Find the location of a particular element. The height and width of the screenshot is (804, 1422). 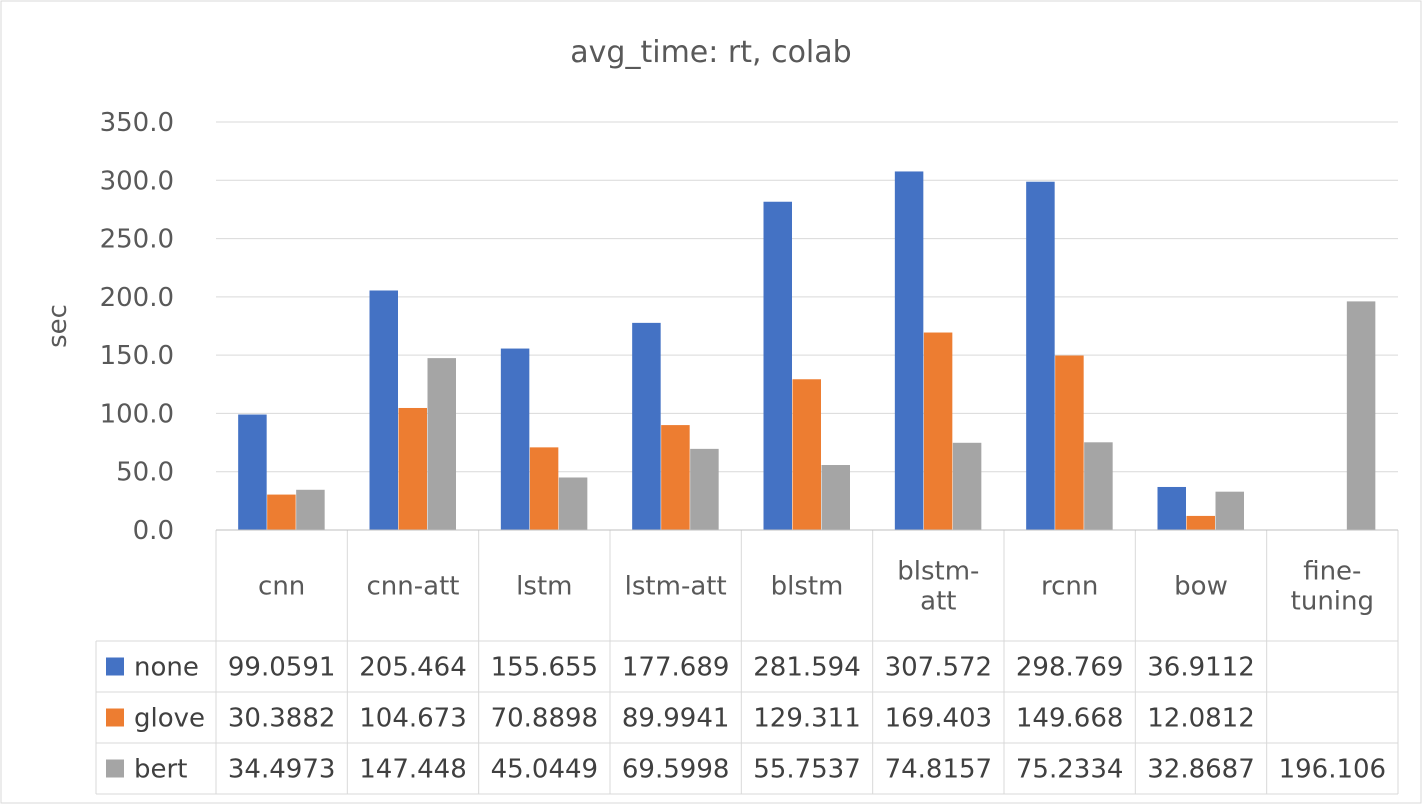

bar-none-blstm-att is located at coordinates (909, 350).